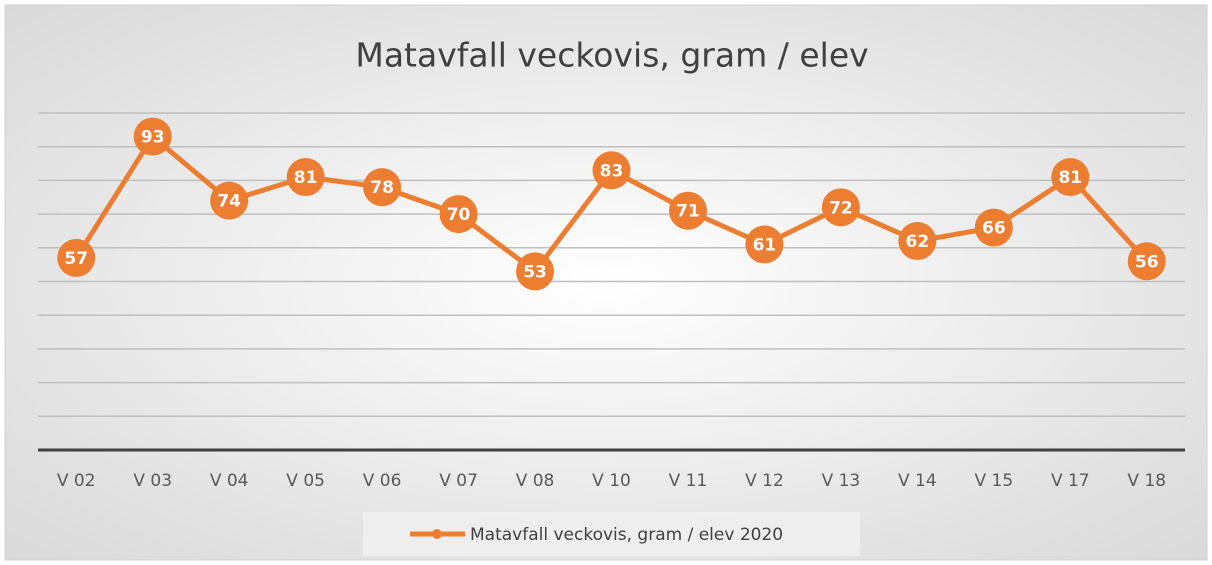  I want to click on data-label: 56, so click(1147, 262).